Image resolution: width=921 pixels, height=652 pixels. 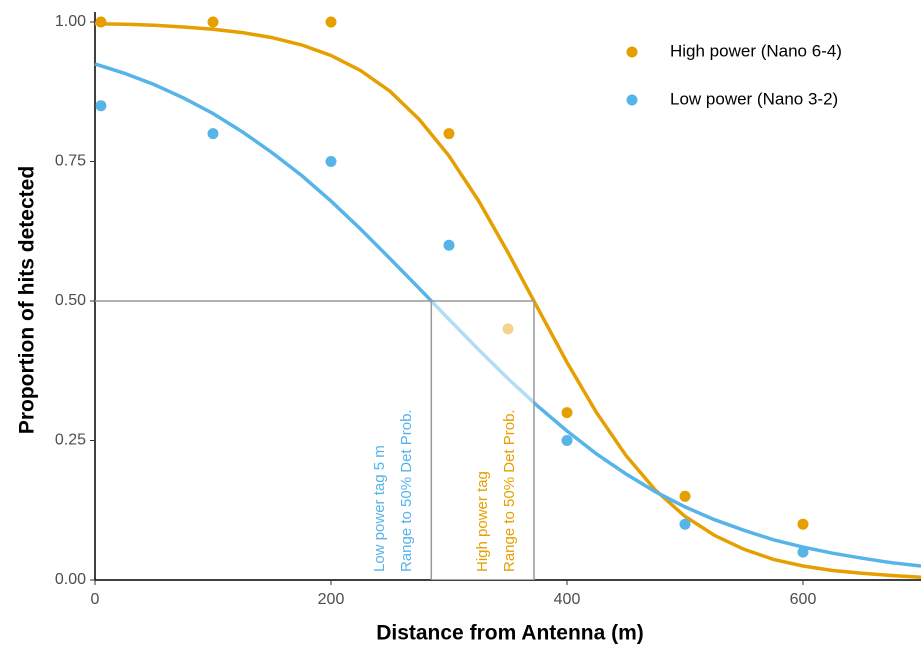 What do you see at coordinates (95, 599) in the screenshot?
I see `x-tick-label: 0` at bounding box center [95, 599].